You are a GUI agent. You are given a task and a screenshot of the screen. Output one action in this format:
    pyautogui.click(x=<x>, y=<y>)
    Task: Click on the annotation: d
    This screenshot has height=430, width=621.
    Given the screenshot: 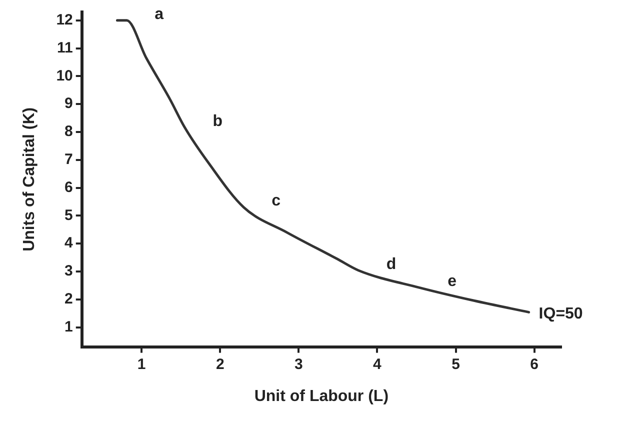 What is the action you would take?
    pyautogui.click(x=391, y=264)
    